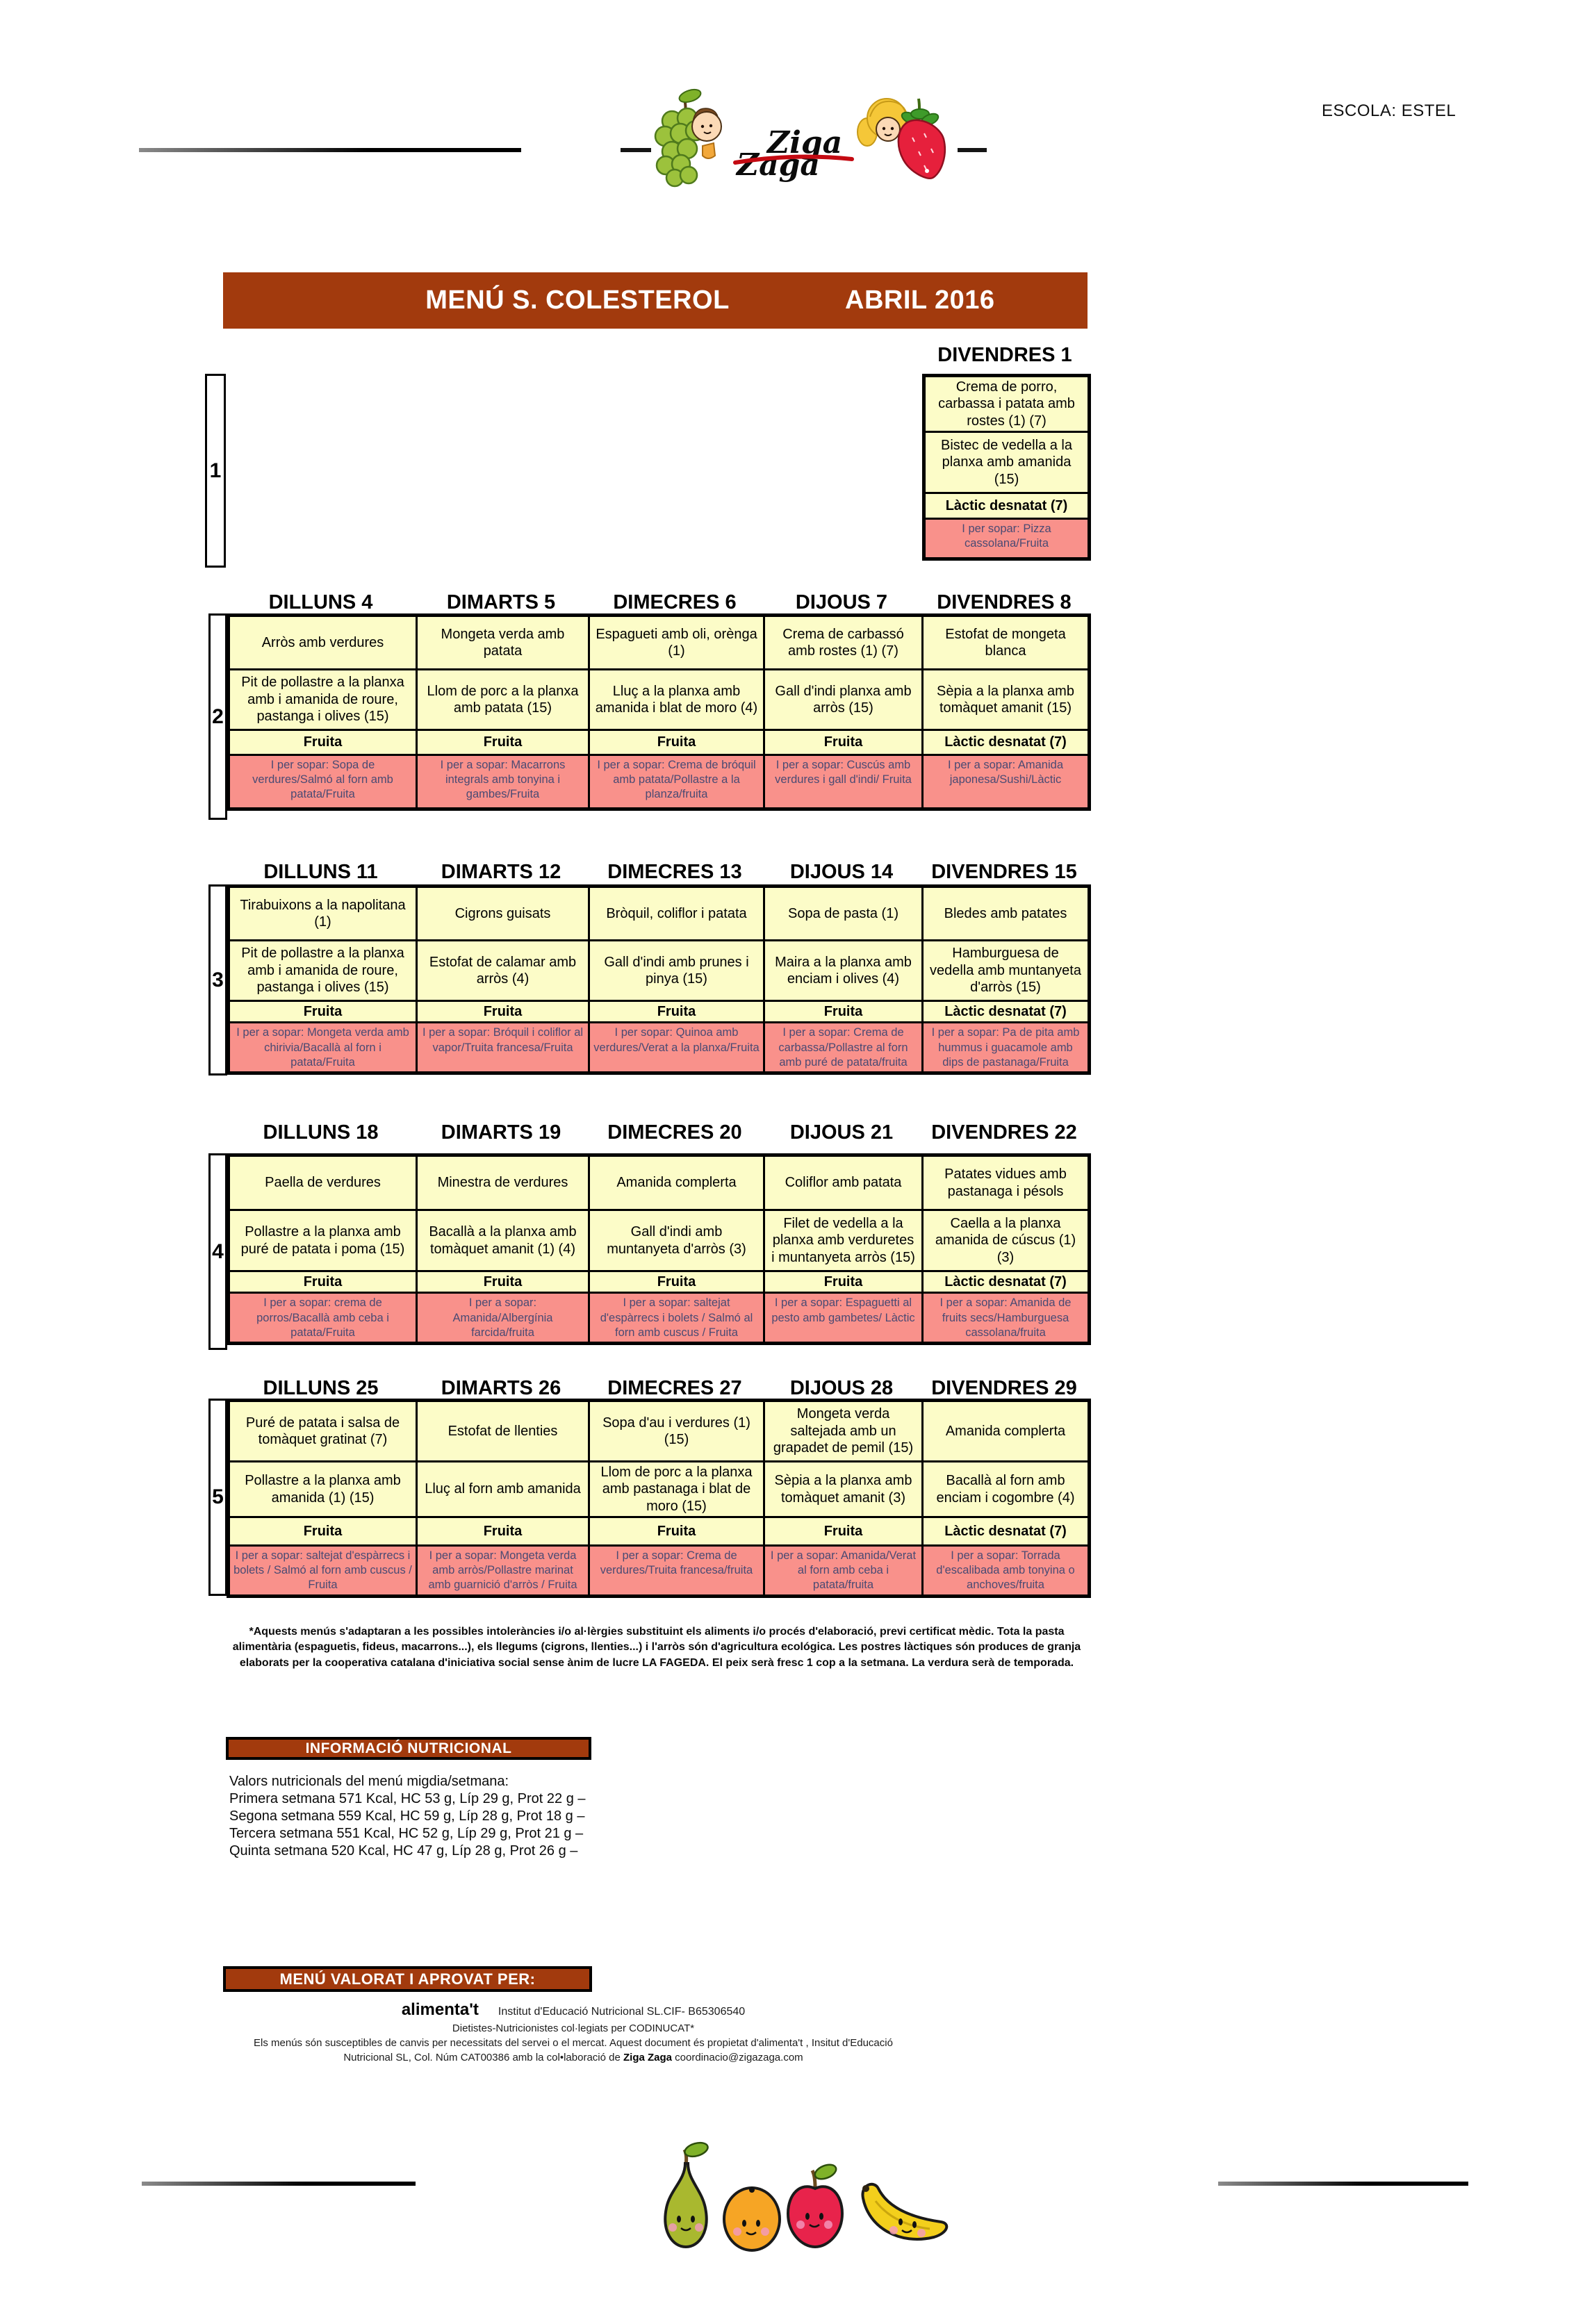 The height and width of the screenshot is (2324, 1592). What do you see at coordinates (676, 642) in the screenshot?
I see `menu-cell-first: Espagueti amb oli, orènga (1)` at bounding box center [676, 642].